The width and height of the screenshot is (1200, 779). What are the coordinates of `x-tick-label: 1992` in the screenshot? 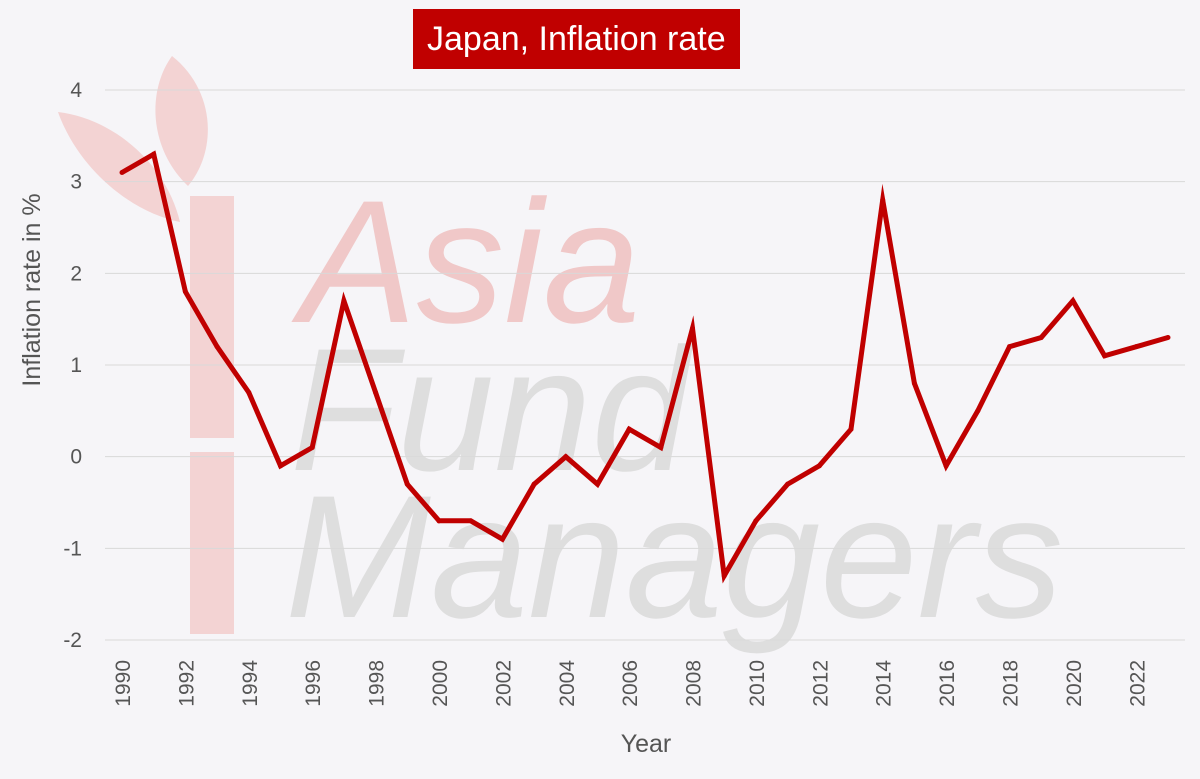 It's located at (186, 683).